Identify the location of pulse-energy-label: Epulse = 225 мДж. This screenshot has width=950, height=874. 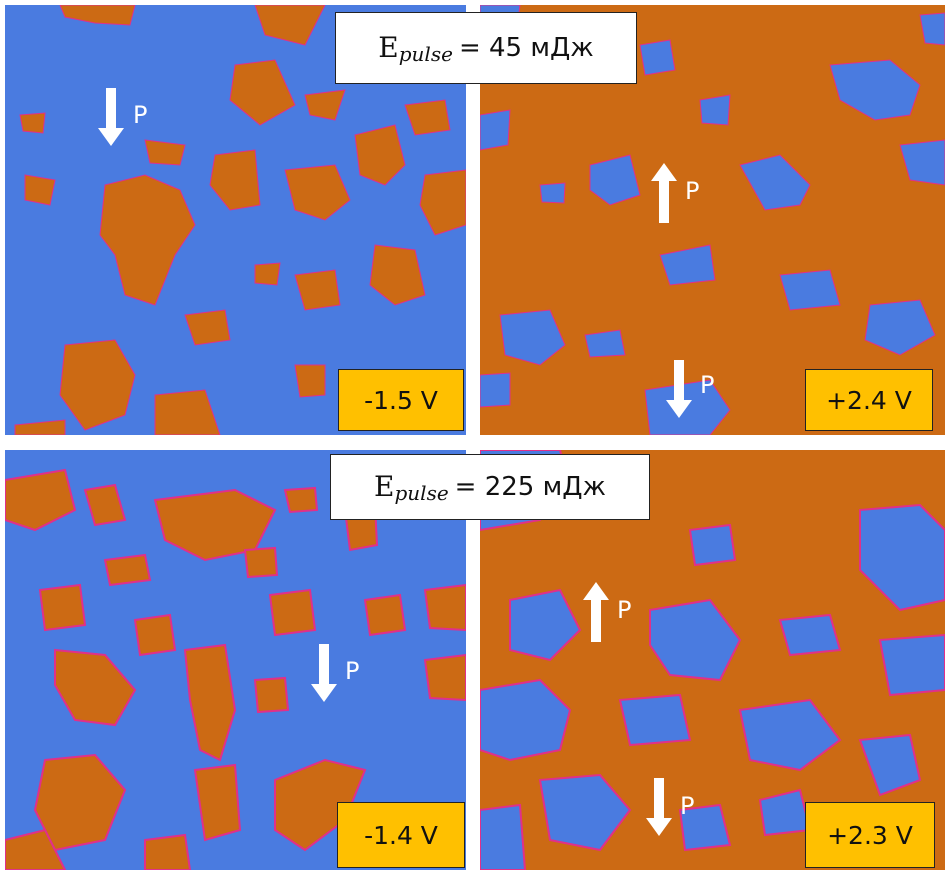
(490, 487).